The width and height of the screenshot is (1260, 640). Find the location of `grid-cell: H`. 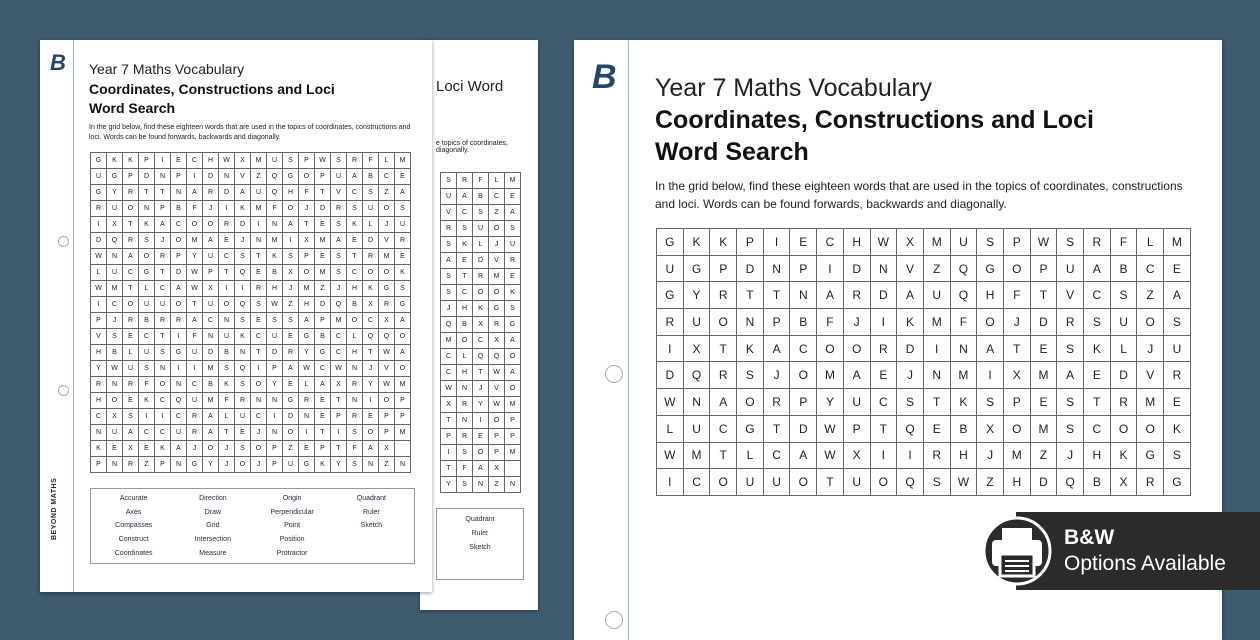

grid-cell: H is located at coordinates (354, 352).